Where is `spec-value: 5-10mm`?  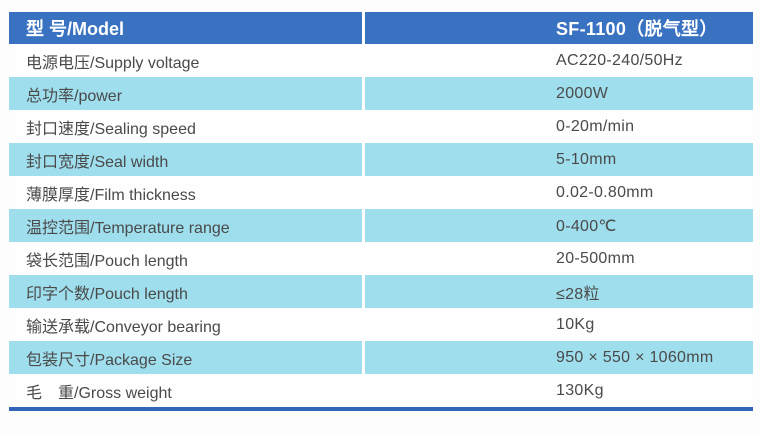 spec-value: 5-10mm is located at coordinates (557, 159).